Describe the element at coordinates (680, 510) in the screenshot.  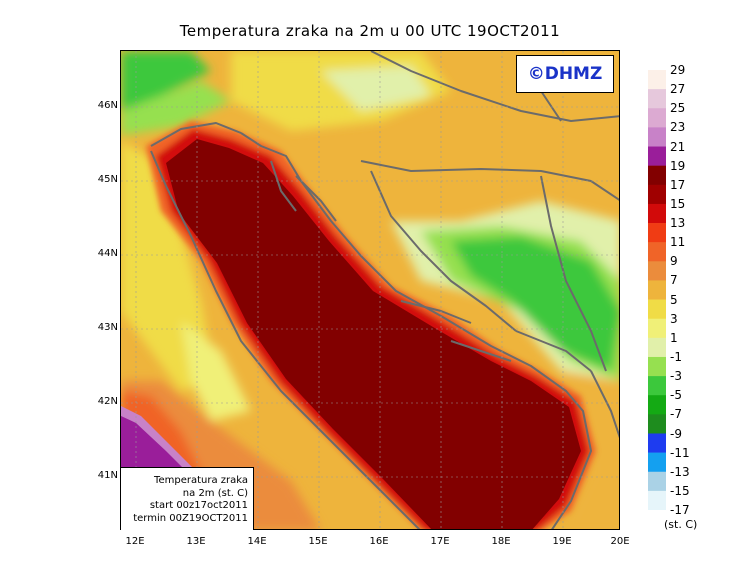
I see `colorbar-label: -17` at that location.